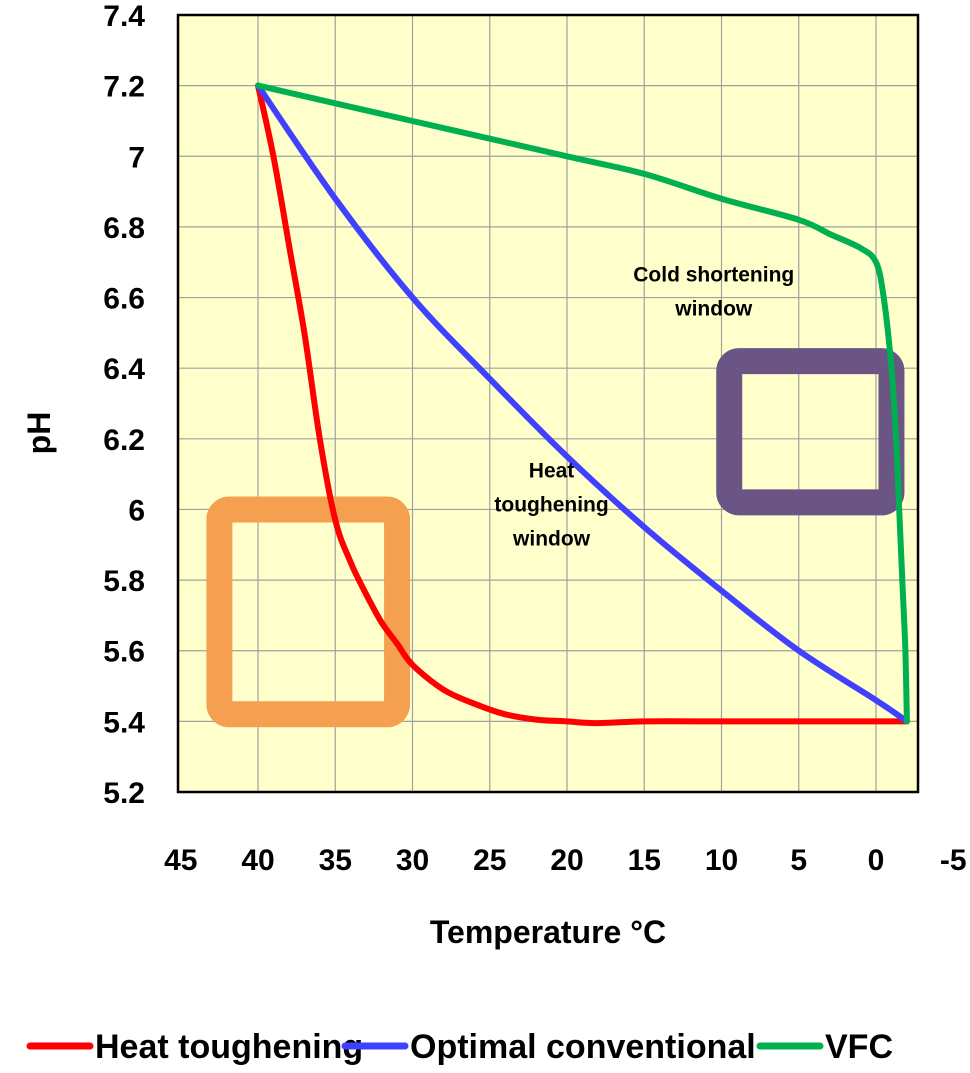  I want to click on x-tick-label: 30, so click(412, 860).